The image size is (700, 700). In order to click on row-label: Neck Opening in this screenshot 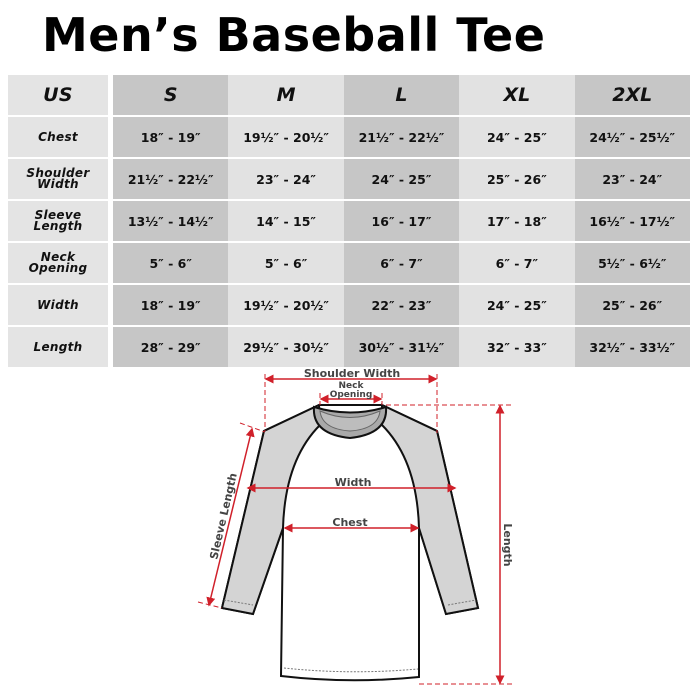, I will do `click(58, 263)`.